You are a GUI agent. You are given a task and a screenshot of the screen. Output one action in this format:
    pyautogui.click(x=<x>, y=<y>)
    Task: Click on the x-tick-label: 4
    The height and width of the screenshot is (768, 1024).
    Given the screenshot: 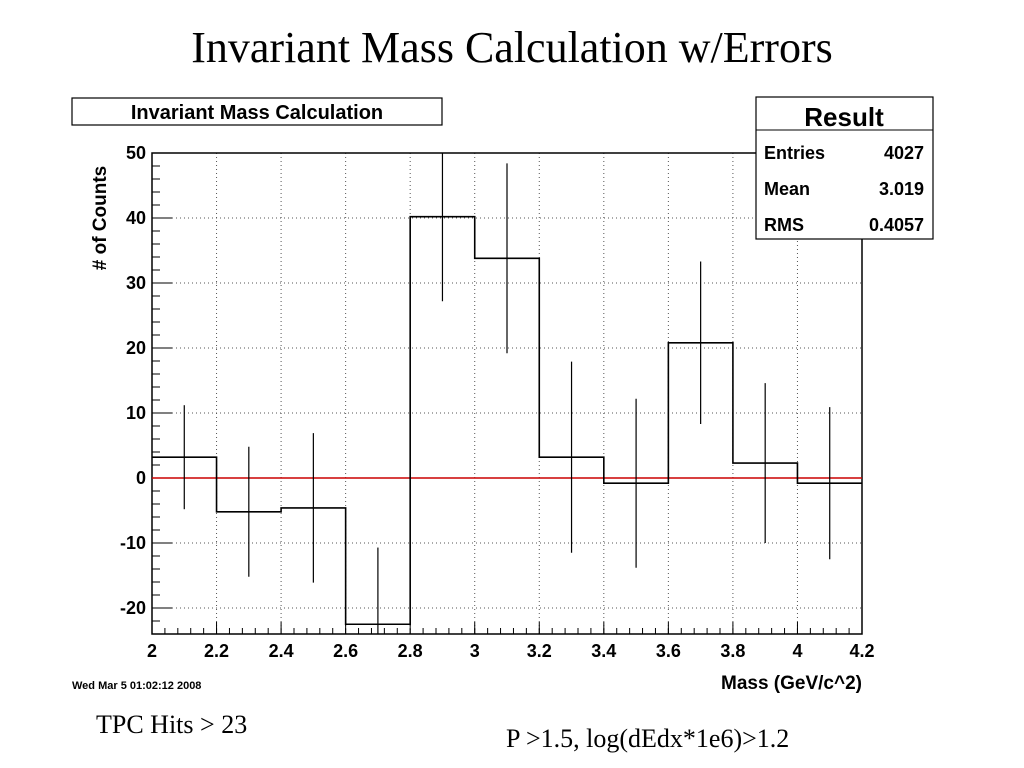 What is the action you would take?
    pyautogui.click(x=797, y=651)
    